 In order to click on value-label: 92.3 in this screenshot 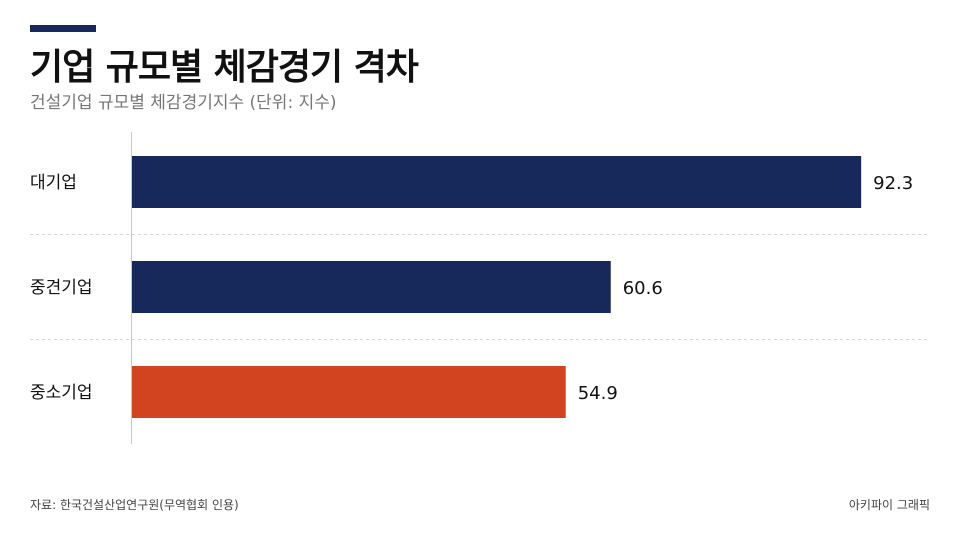, I will do `click(893, 183)`.